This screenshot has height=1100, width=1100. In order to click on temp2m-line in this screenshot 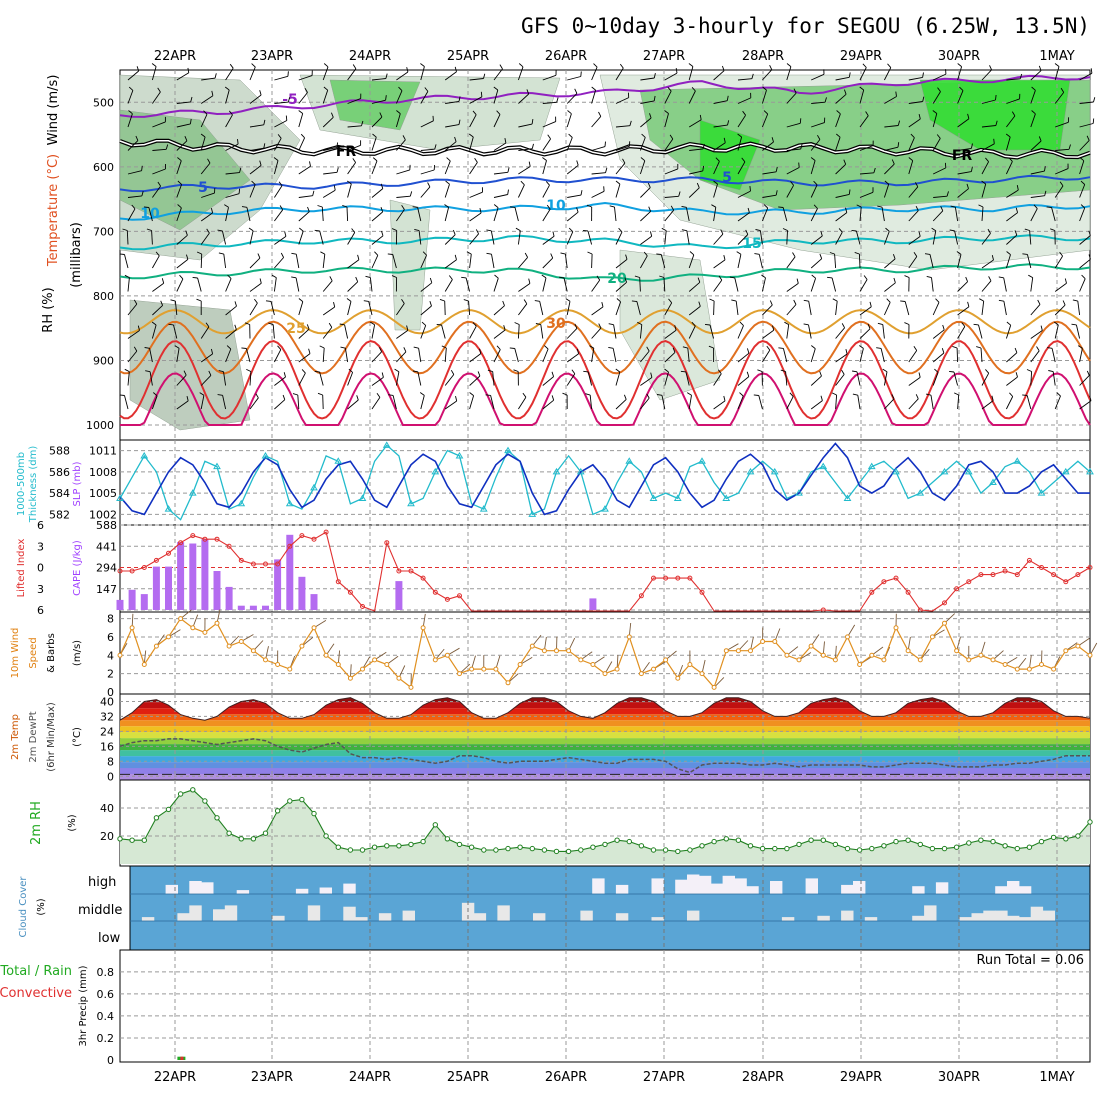, I will do `click(605, 709)`.